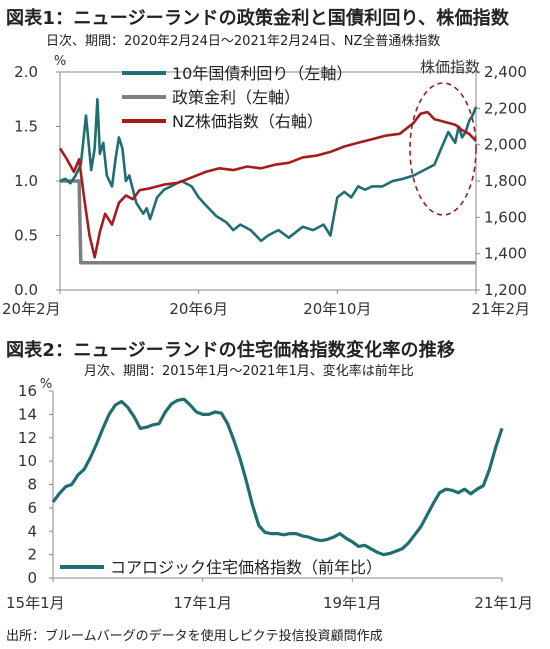 This screenshot has width=550, height=649. I want to click on chart1-right-tick-label: 1,600, so click(505, 217).